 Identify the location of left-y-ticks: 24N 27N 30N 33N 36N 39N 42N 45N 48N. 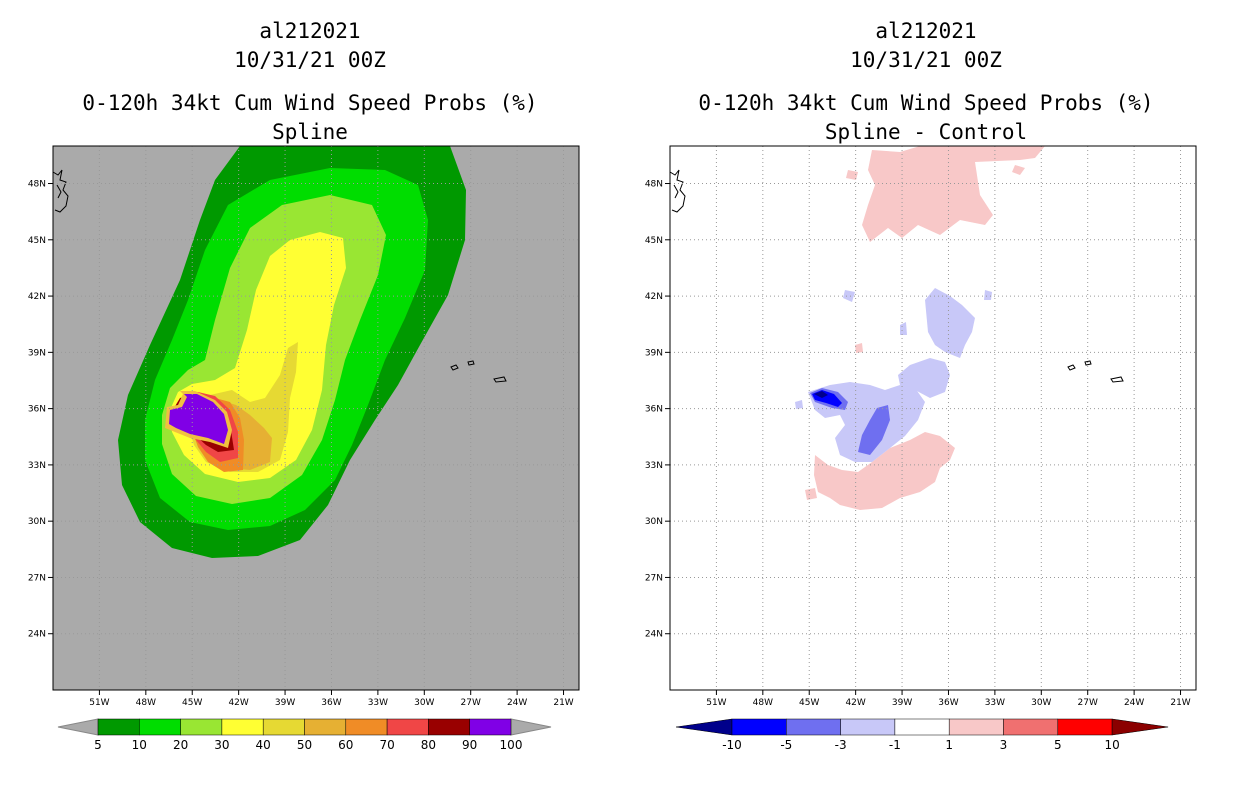
(40, 410).